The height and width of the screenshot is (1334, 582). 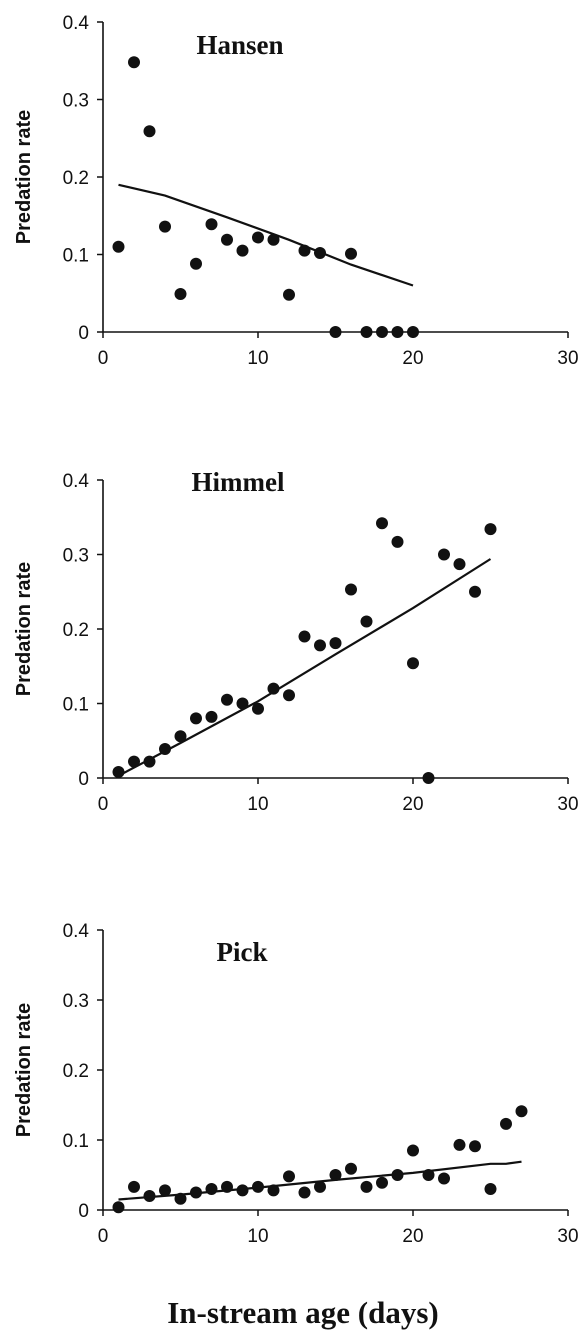 I want to click on x-axis-title: In-stream age (days), so click(x=303, y=1312).